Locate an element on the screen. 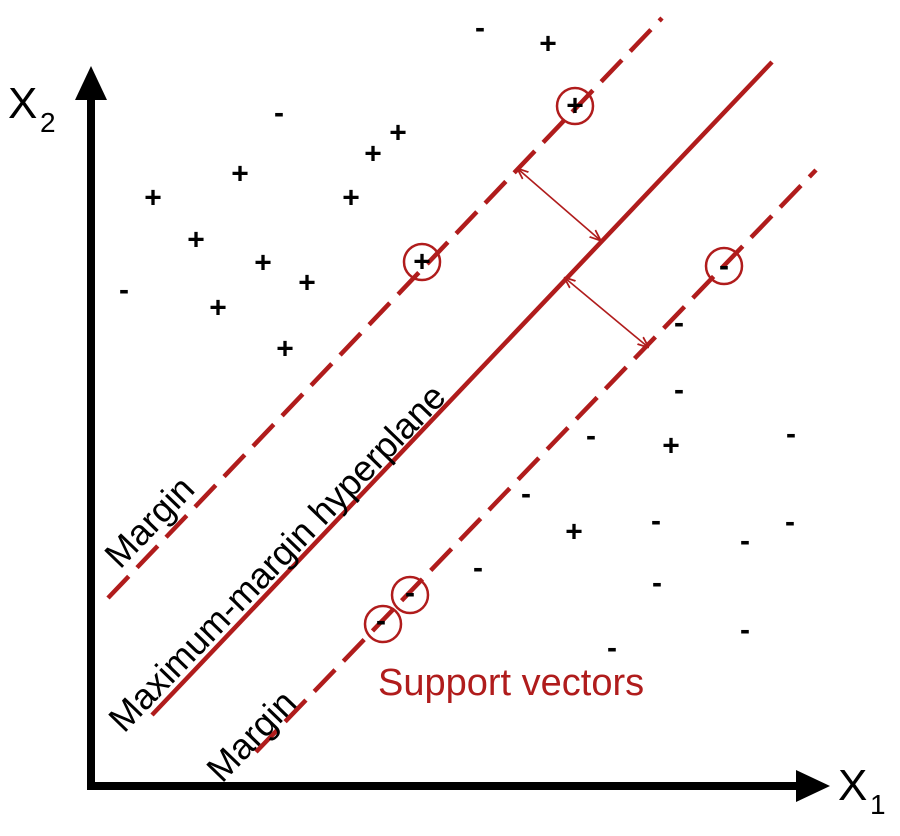 The height and width of the screenshot is (836, 900). x-axis-subscript: 1 is located at coordinates (878, 804).